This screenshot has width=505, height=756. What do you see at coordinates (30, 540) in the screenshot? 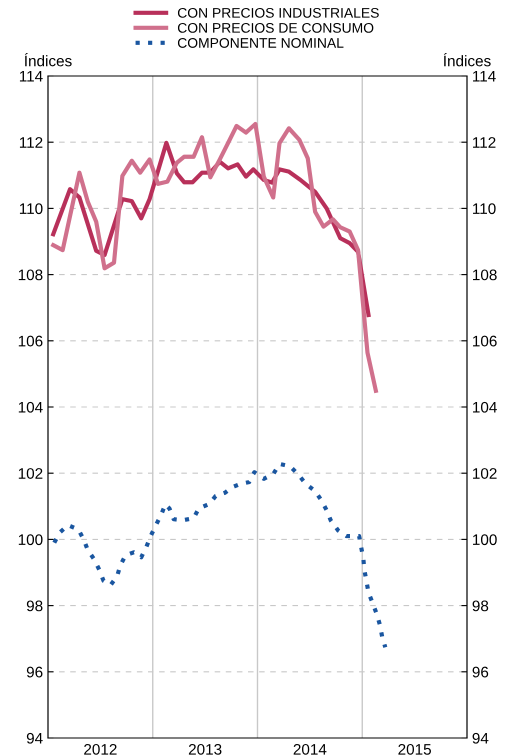
I see `y-tick-label: 100` at bounding box center [30, 540].